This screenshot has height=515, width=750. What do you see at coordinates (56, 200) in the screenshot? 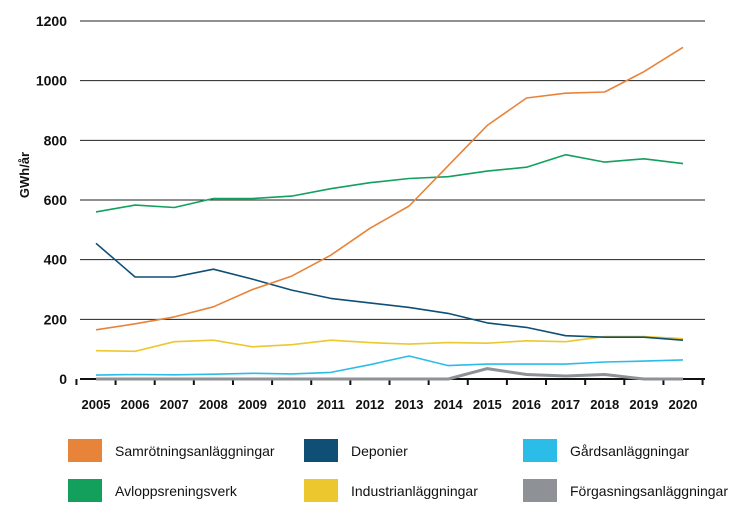
I see `y-tick-label: 600` at bounding box center [56, 200].